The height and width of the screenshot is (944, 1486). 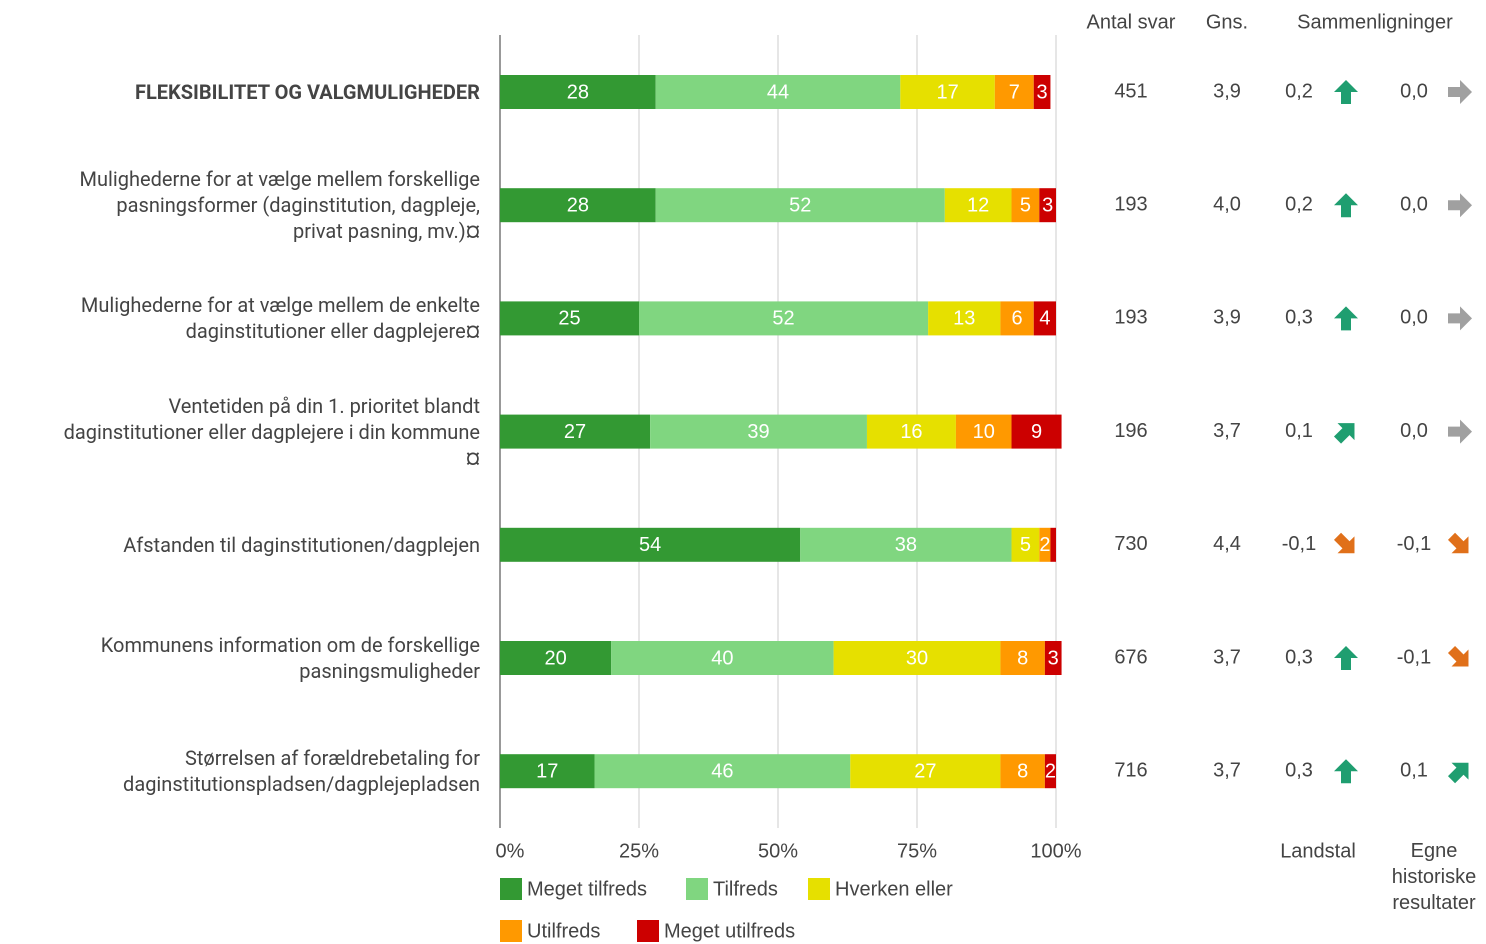 I want to click on landstal-value: -0,1, so click(x=1299, y=544).